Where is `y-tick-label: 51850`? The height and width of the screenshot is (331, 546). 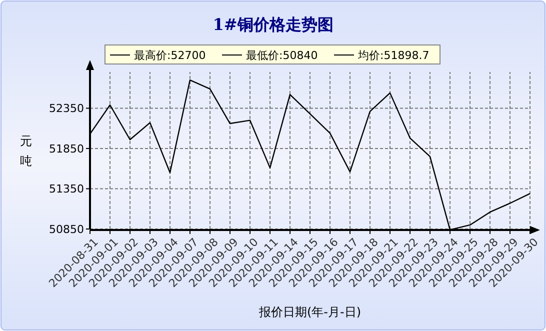
y-tick-label: 51850 is located at coordinates (66, 149).